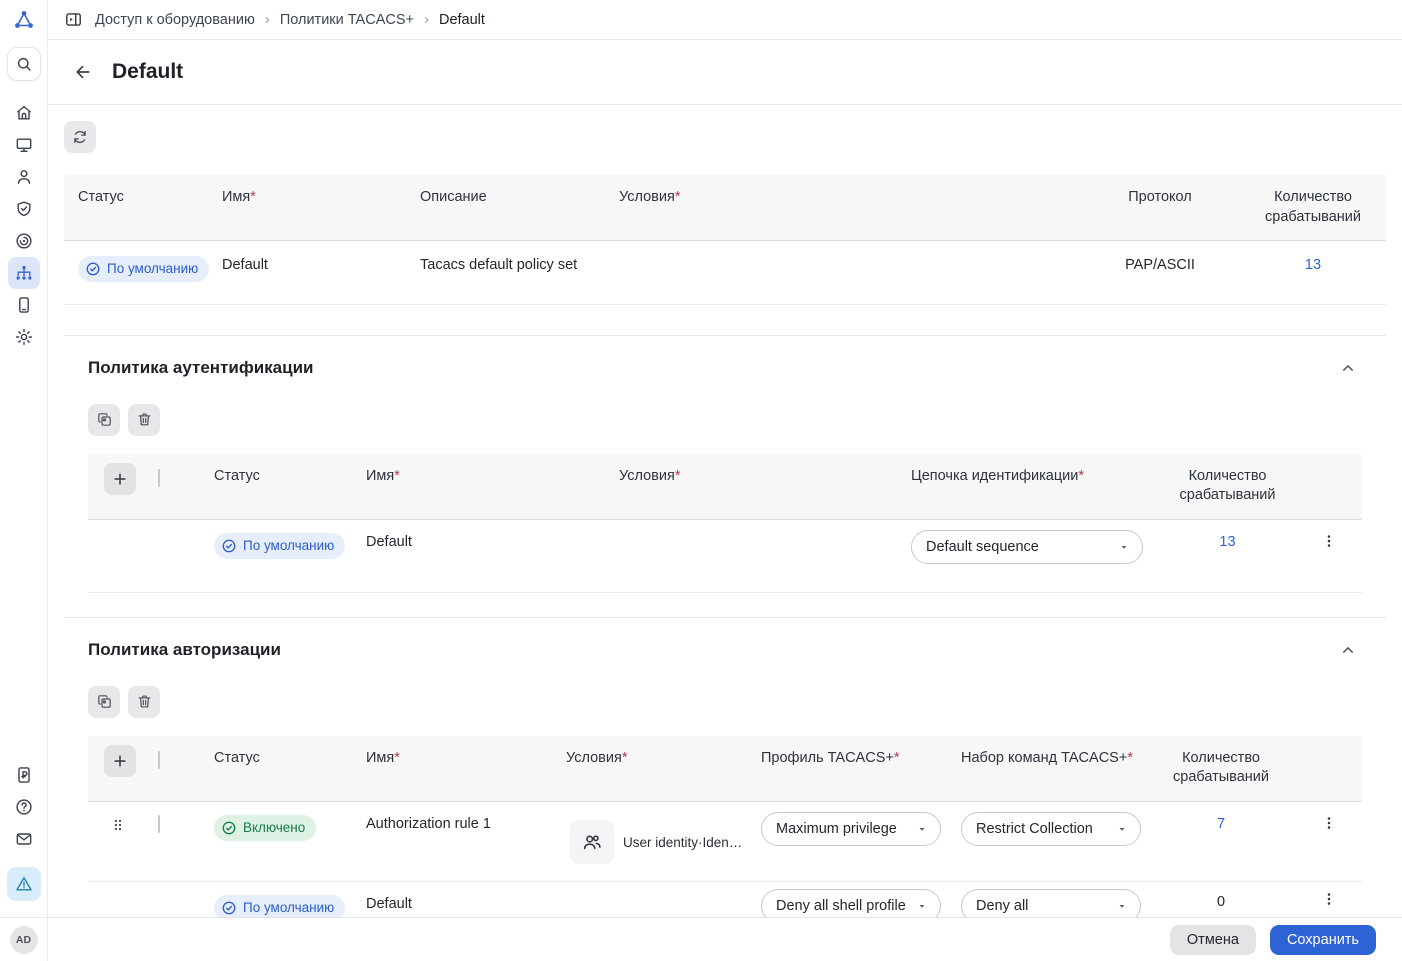 This screenshot has height=961, width=1402. Describe the element at coordinates (453, 197) in the screenshot. I see `column-header-description: Описание` at that location.